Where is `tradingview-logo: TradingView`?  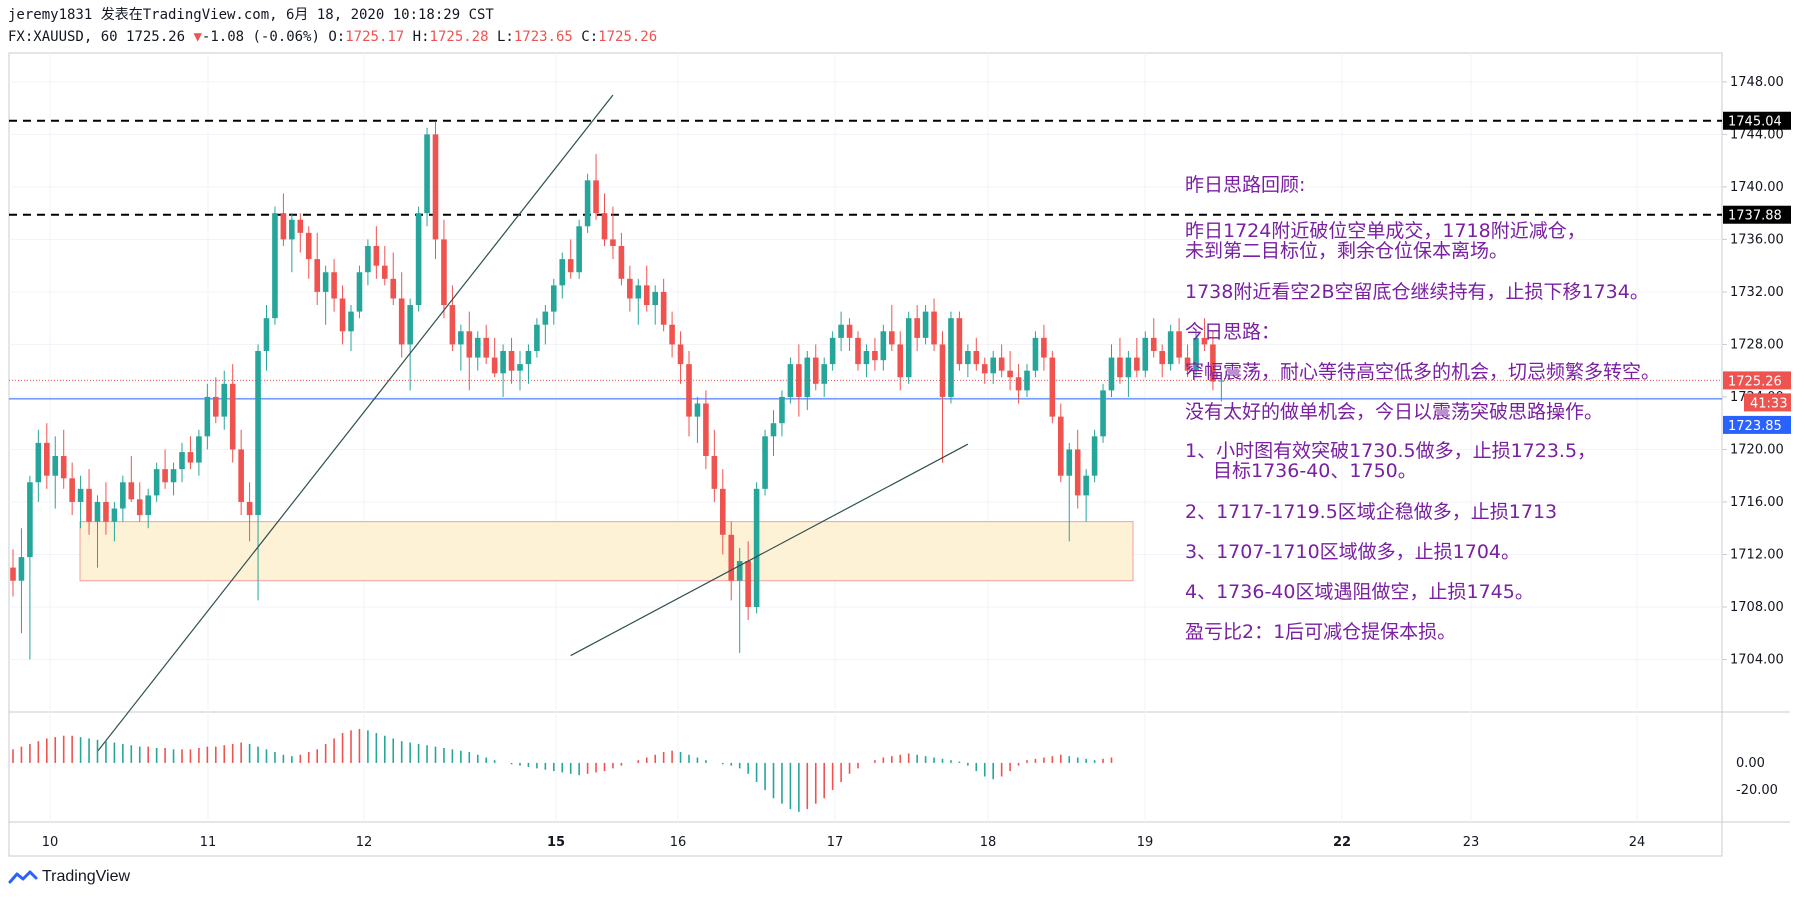
tradingview-logo: TradingView is located at coordinates (69, 877).